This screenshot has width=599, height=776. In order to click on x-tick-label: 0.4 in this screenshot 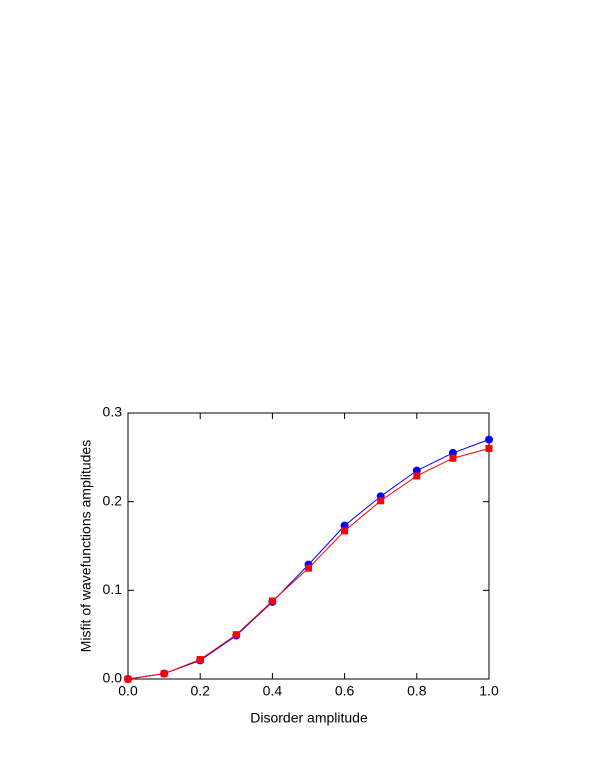, I will do `click(273, 691)`.